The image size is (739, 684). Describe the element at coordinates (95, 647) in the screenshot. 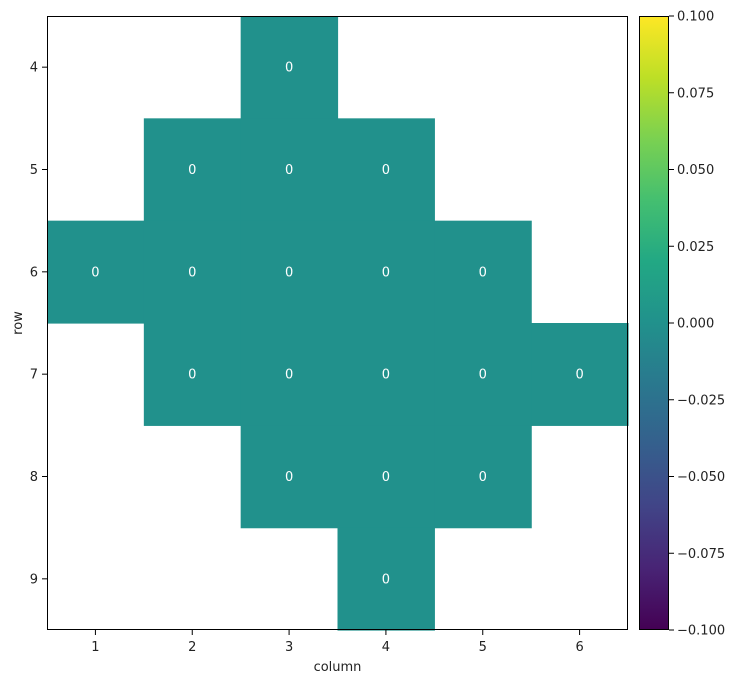

I see `x-tick-label: 1` at that location.